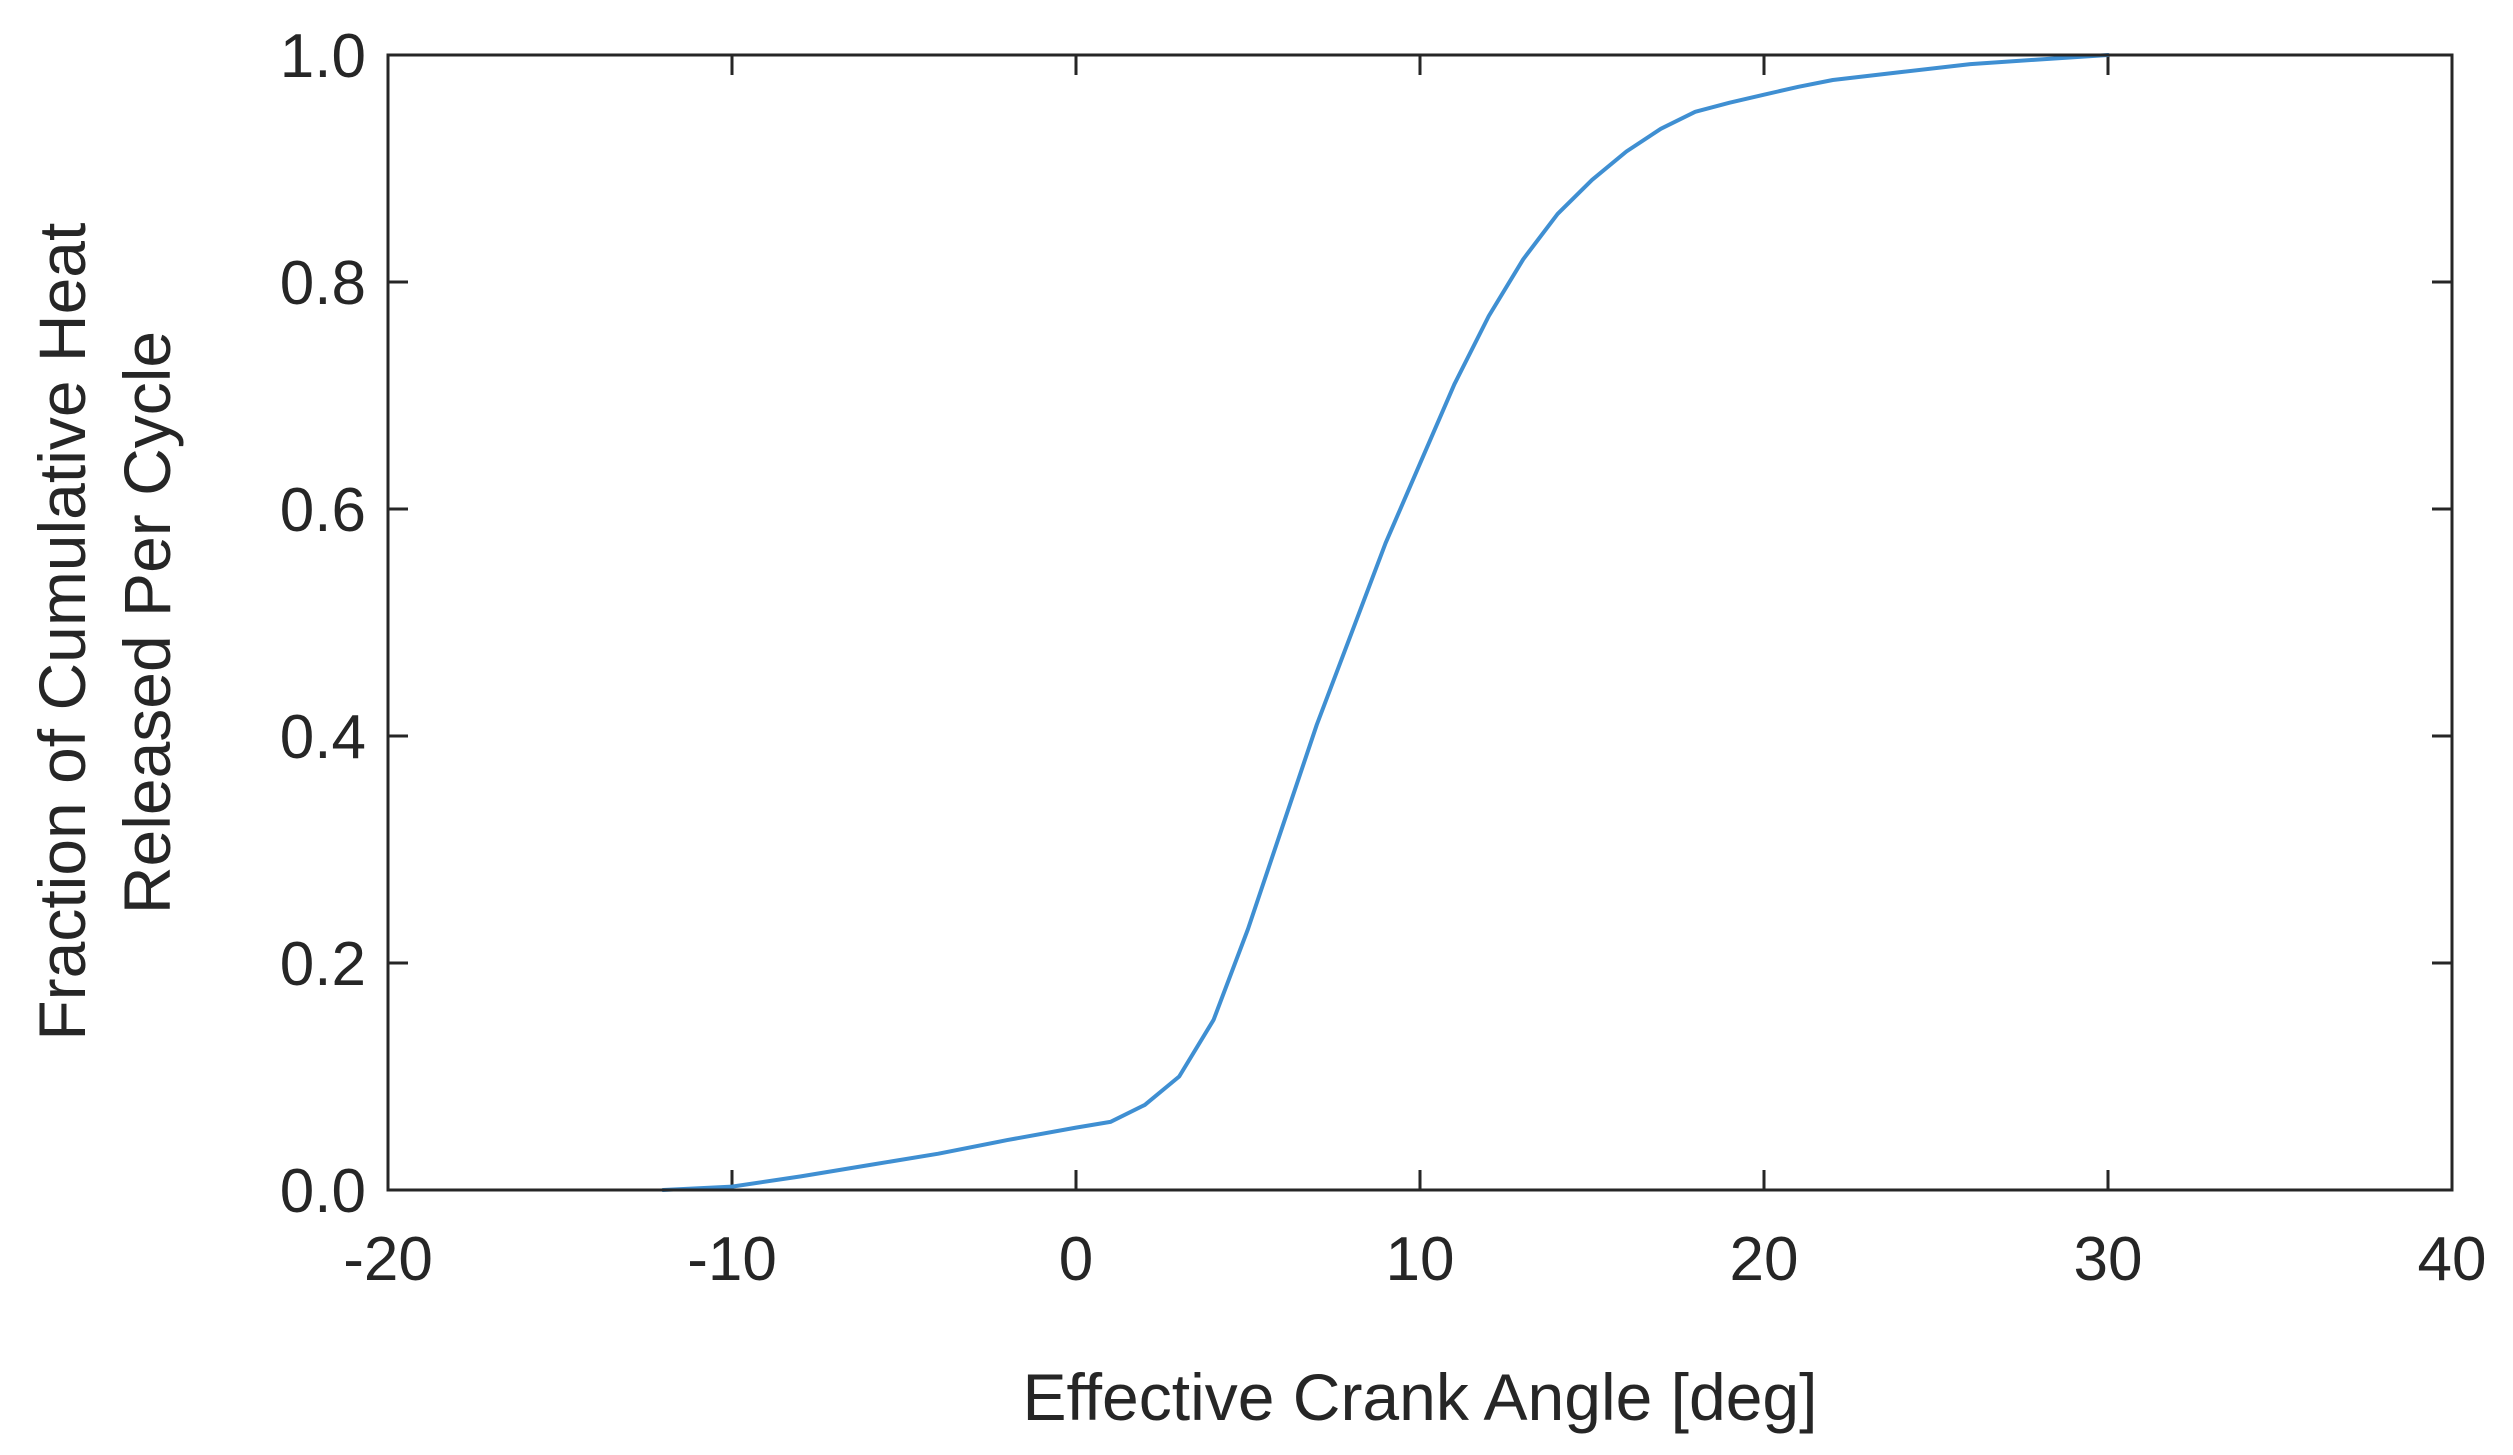  I want to click on y-tick-label: 0.6, so click(323, 510).